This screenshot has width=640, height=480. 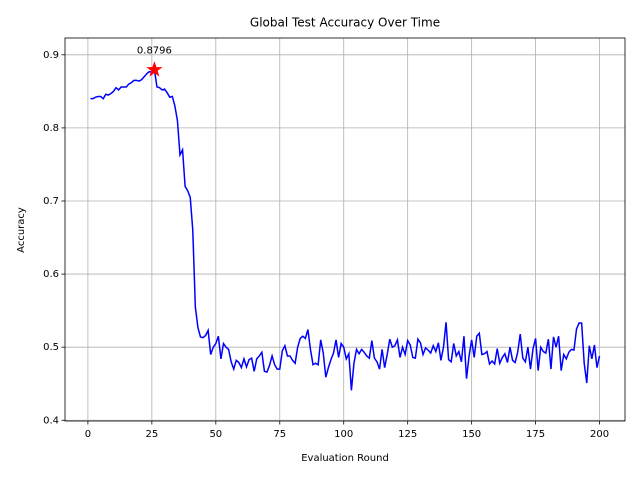 I want to click on x-tick-label: 25, so click(x=151, y=434).